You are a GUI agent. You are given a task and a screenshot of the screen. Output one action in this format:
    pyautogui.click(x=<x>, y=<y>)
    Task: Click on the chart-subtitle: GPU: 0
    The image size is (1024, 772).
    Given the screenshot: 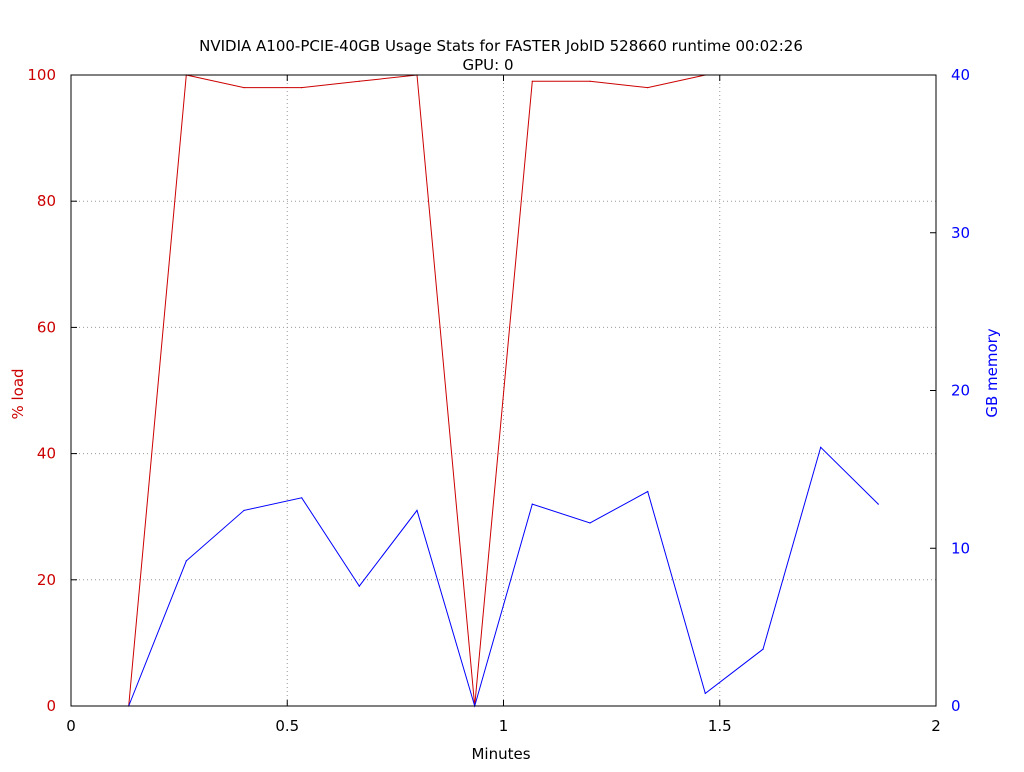 What is the action you would take?
    pyautogui.click(x=487, y=65)
    